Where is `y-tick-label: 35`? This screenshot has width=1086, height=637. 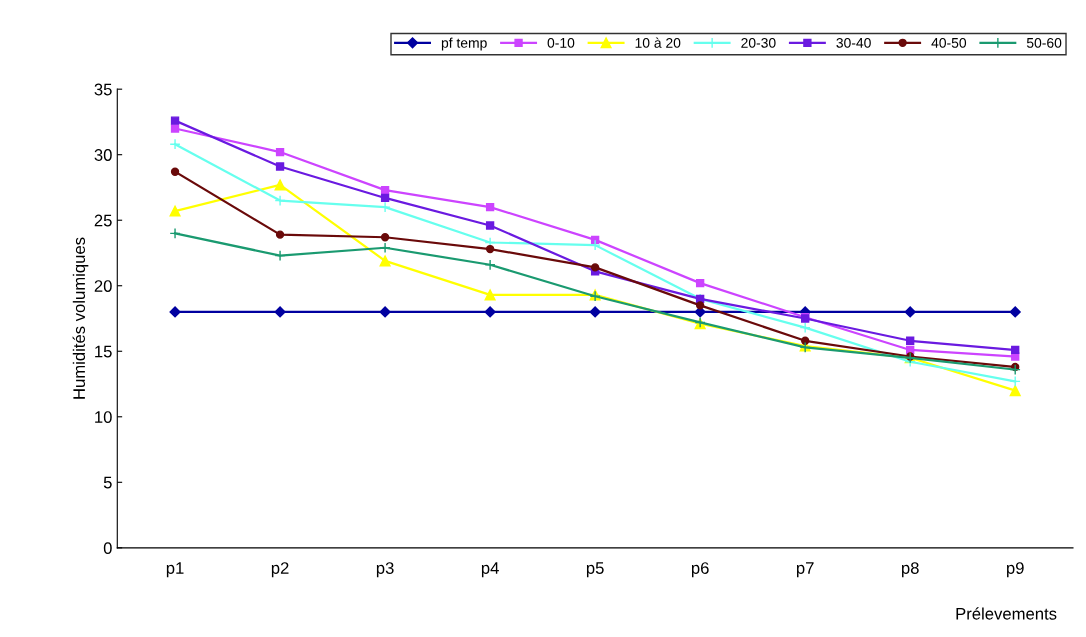
y-tick-label: 35 is located at coordinates (103, 89).